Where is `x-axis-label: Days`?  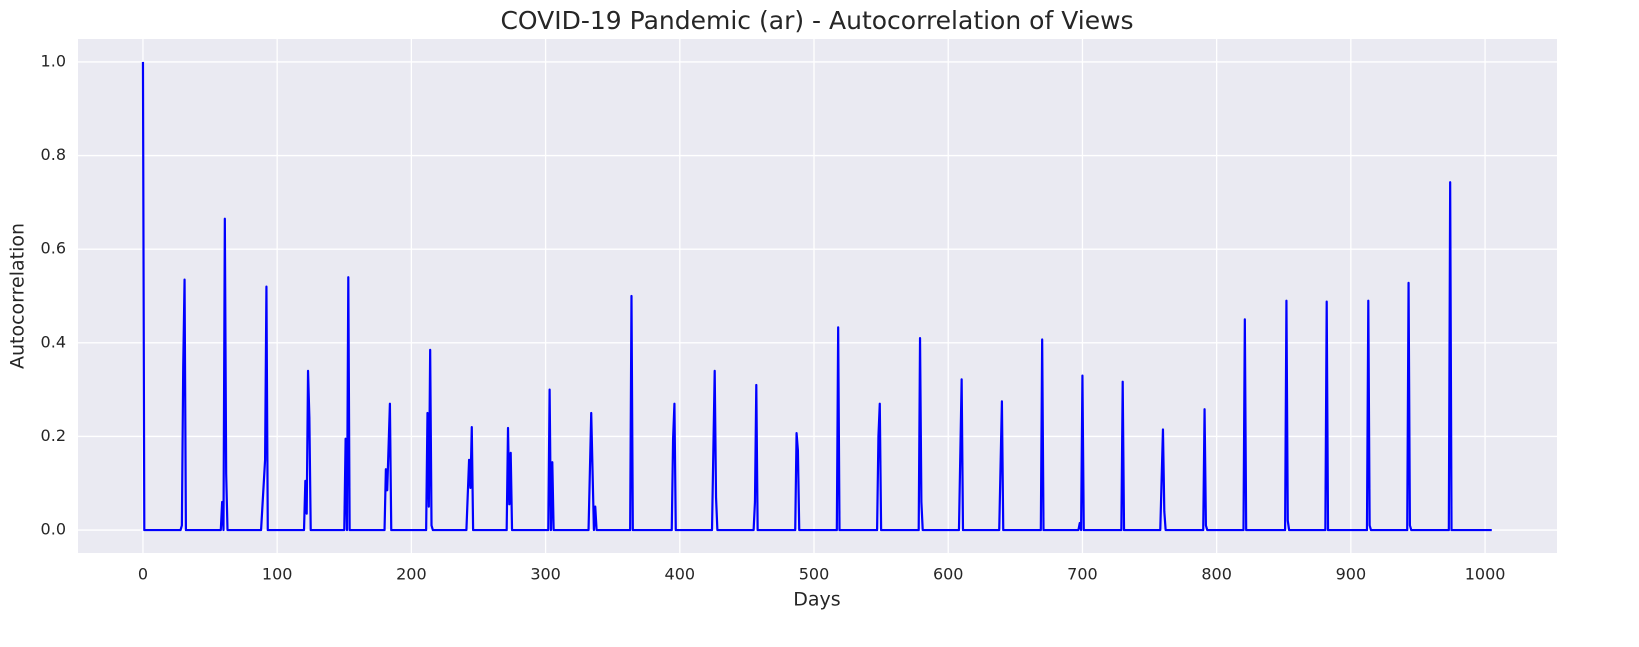 x-axis-label: Days is located at coordinates (816, 600).